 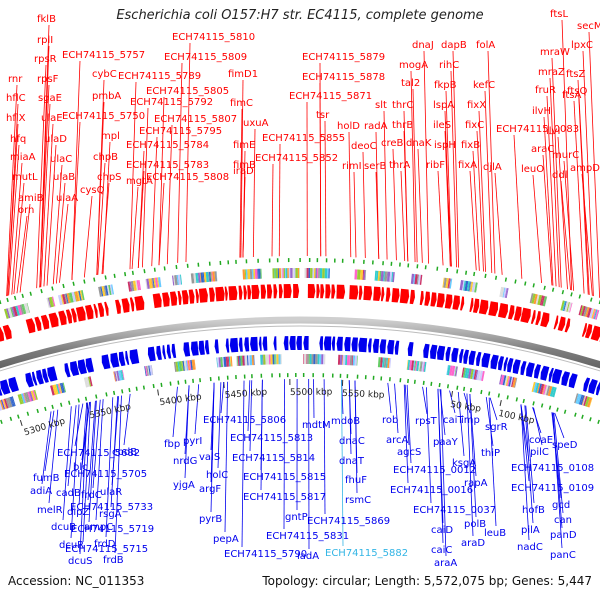 I want to click on reverse-gene-label: nrdG, so click(x=185, y=461).